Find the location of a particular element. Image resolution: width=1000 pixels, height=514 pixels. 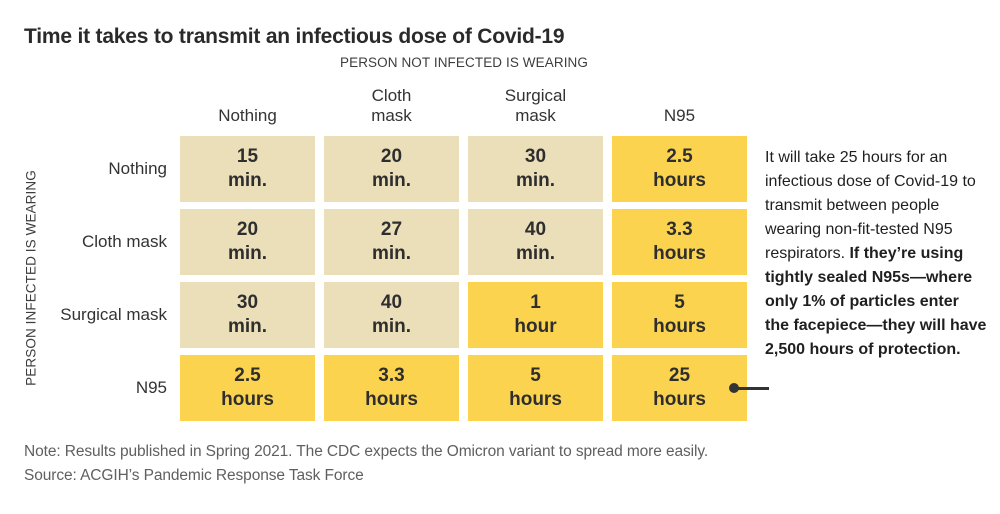

matrix-cell: 27 min. is located at coordinates (391, 242).